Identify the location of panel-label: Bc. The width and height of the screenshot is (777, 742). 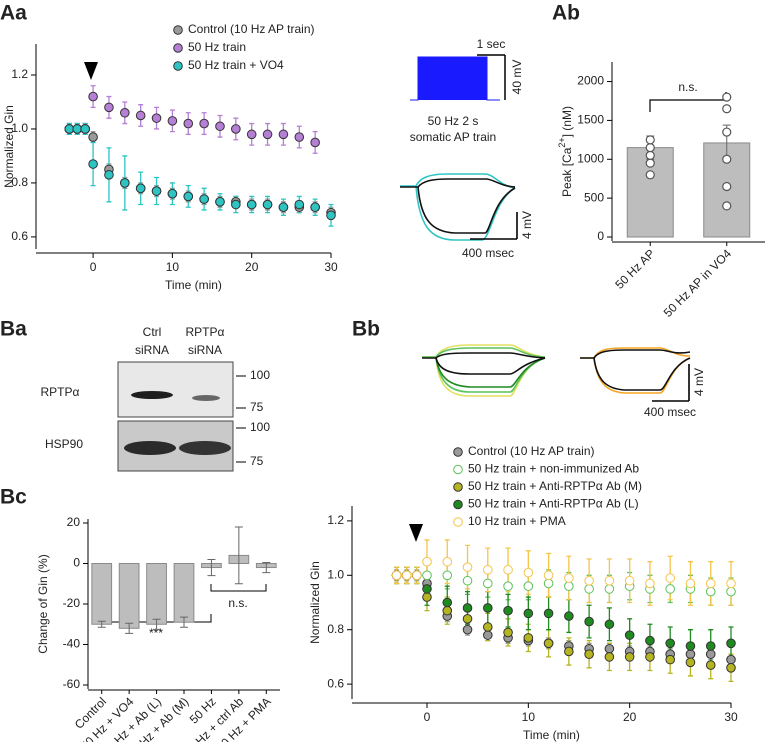
(13, 497).